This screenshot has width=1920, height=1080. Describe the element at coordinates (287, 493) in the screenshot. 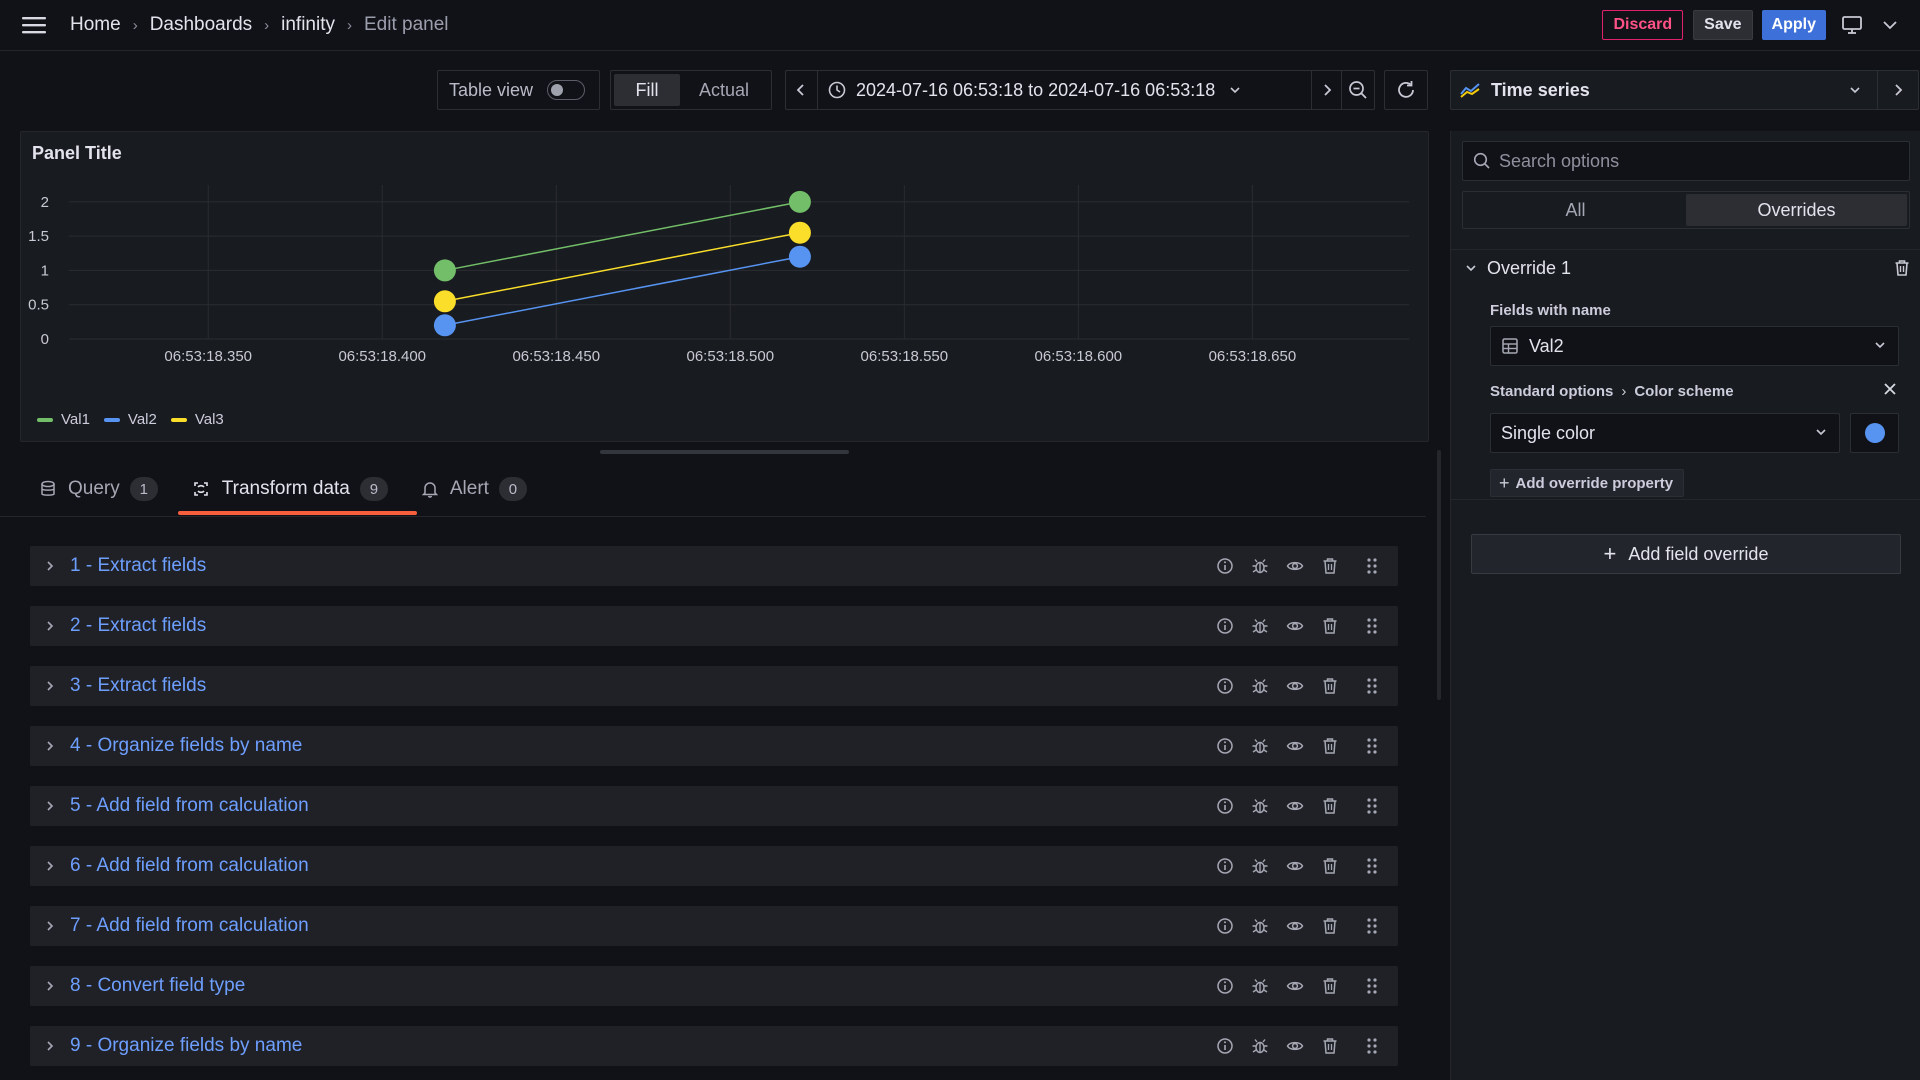

I see `tab-transform-data: Transform data 9` at that location.